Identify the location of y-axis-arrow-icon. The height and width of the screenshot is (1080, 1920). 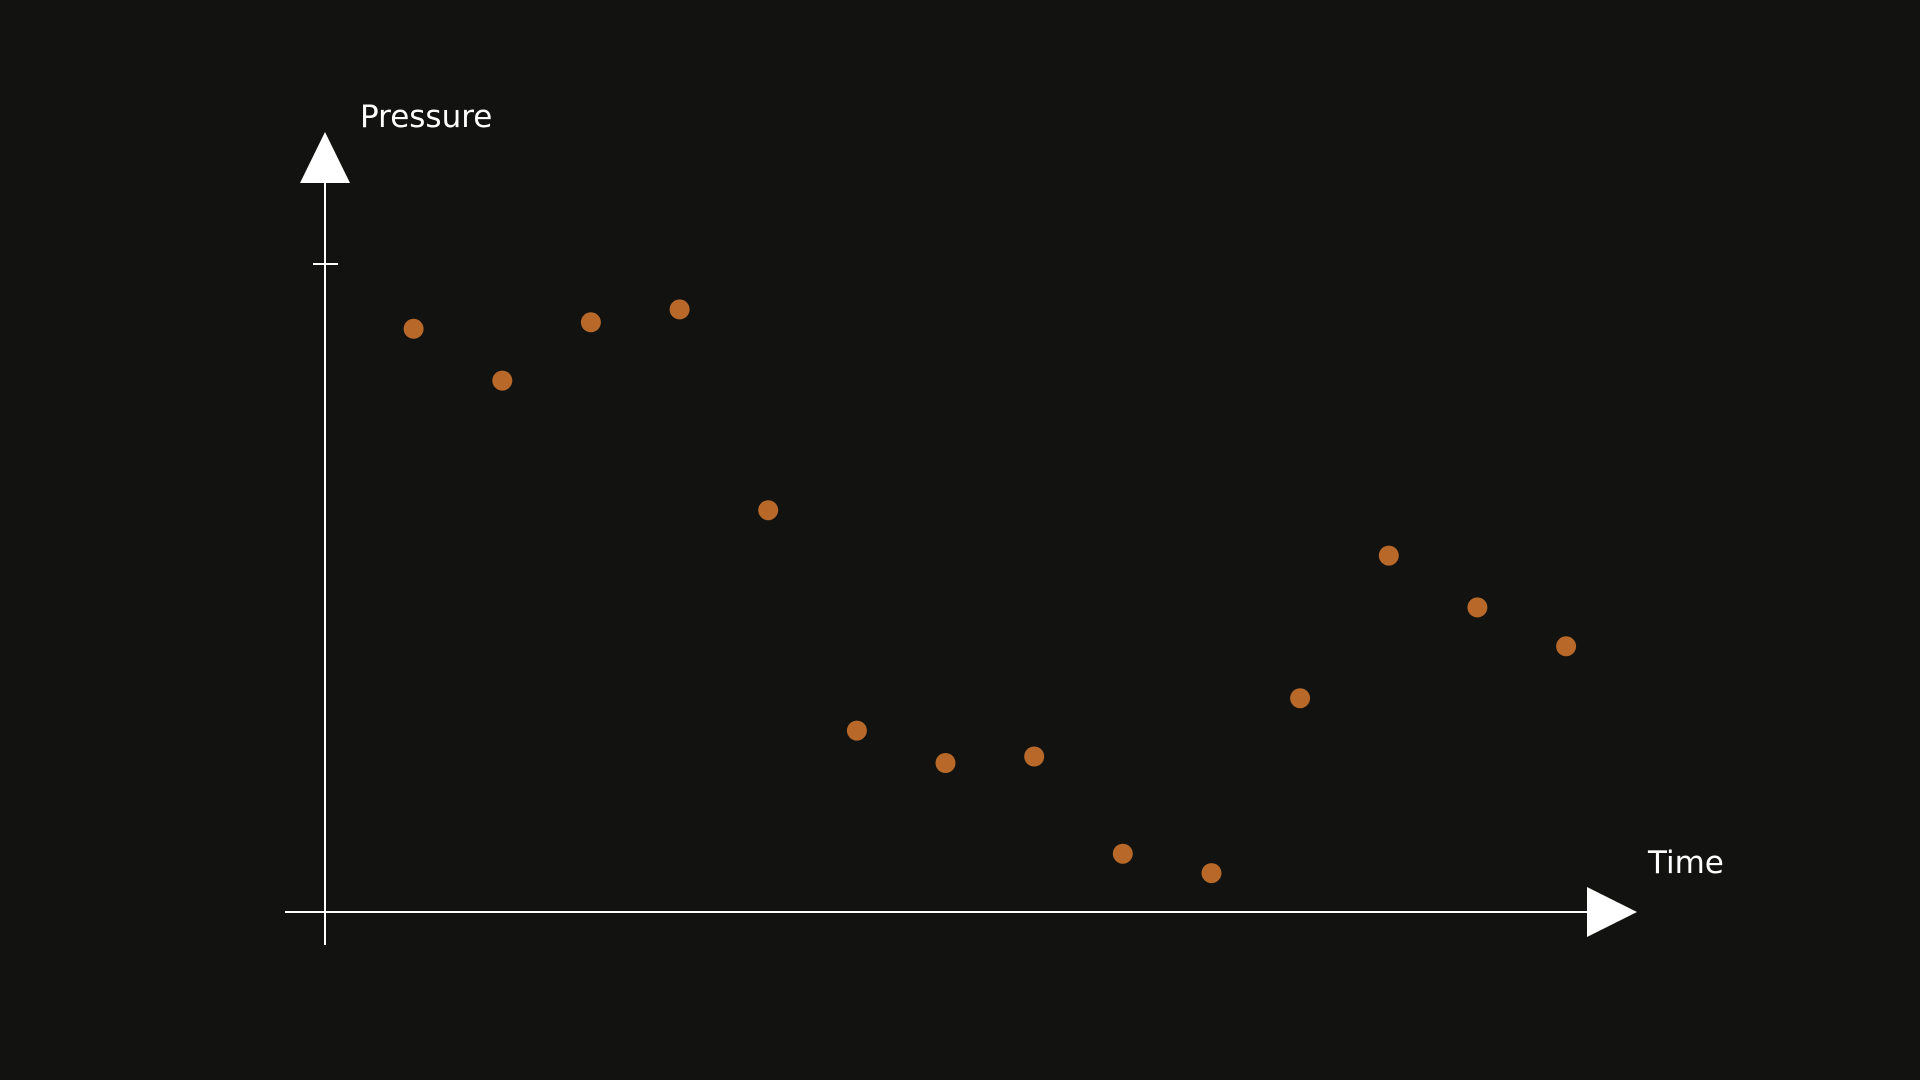
(325, 157).